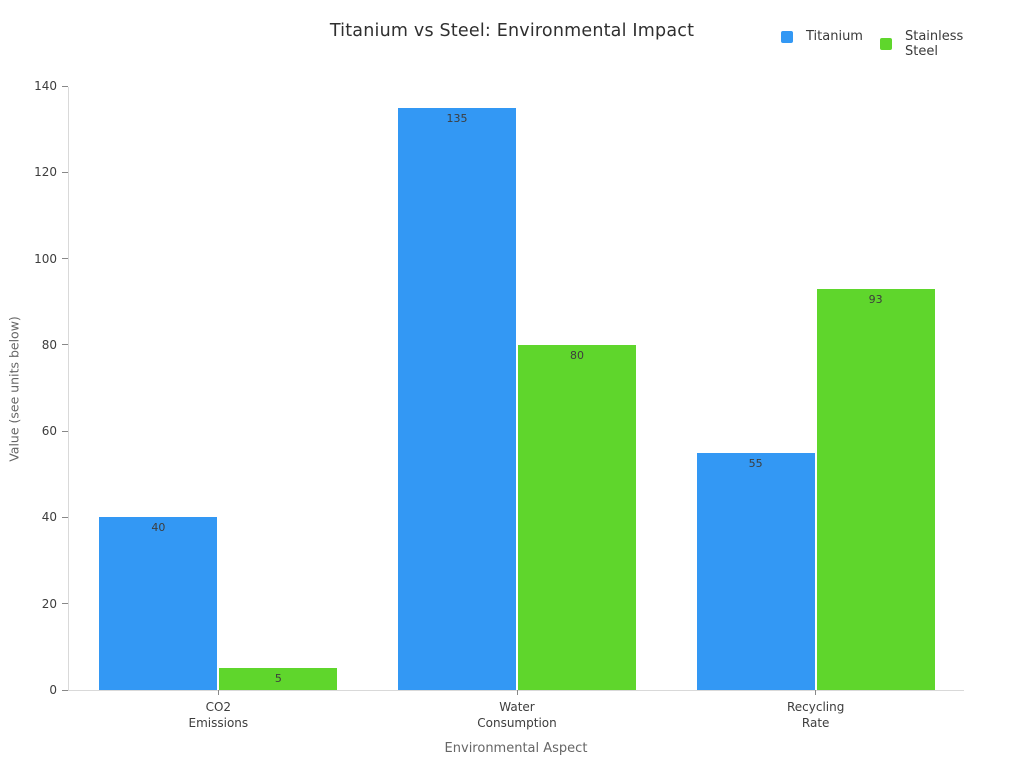  I want to click on legend-label: Stainless Steel, so click(934, 44).